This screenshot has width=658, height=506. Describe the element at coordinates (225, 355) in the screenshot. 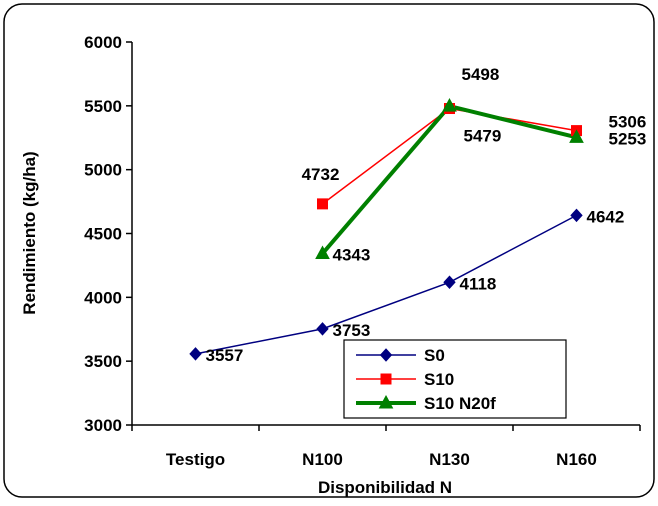

I see `data-label: 3557` at that location.